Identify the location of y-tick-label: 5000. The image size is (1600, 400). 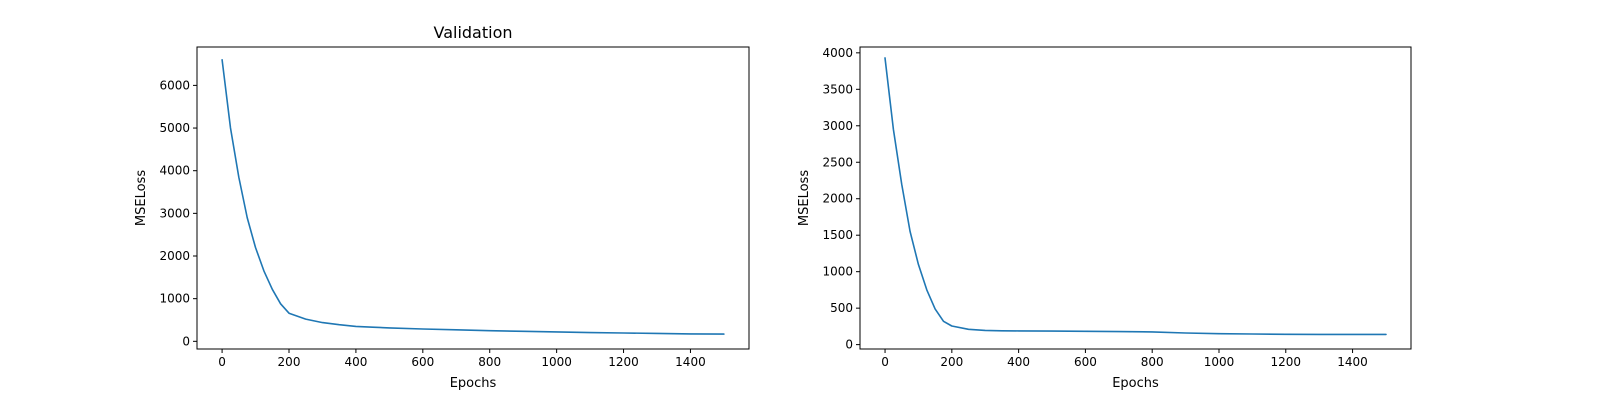
(174, 128).